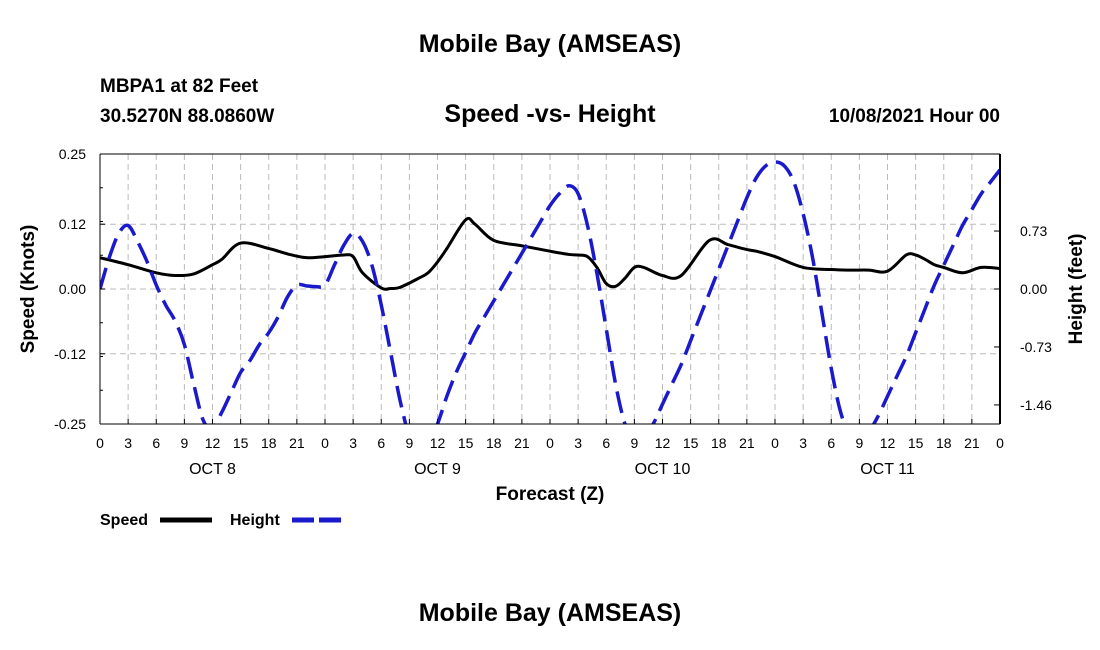  I want to click on y-left-tick-label: 0.00, so click(72, 289).